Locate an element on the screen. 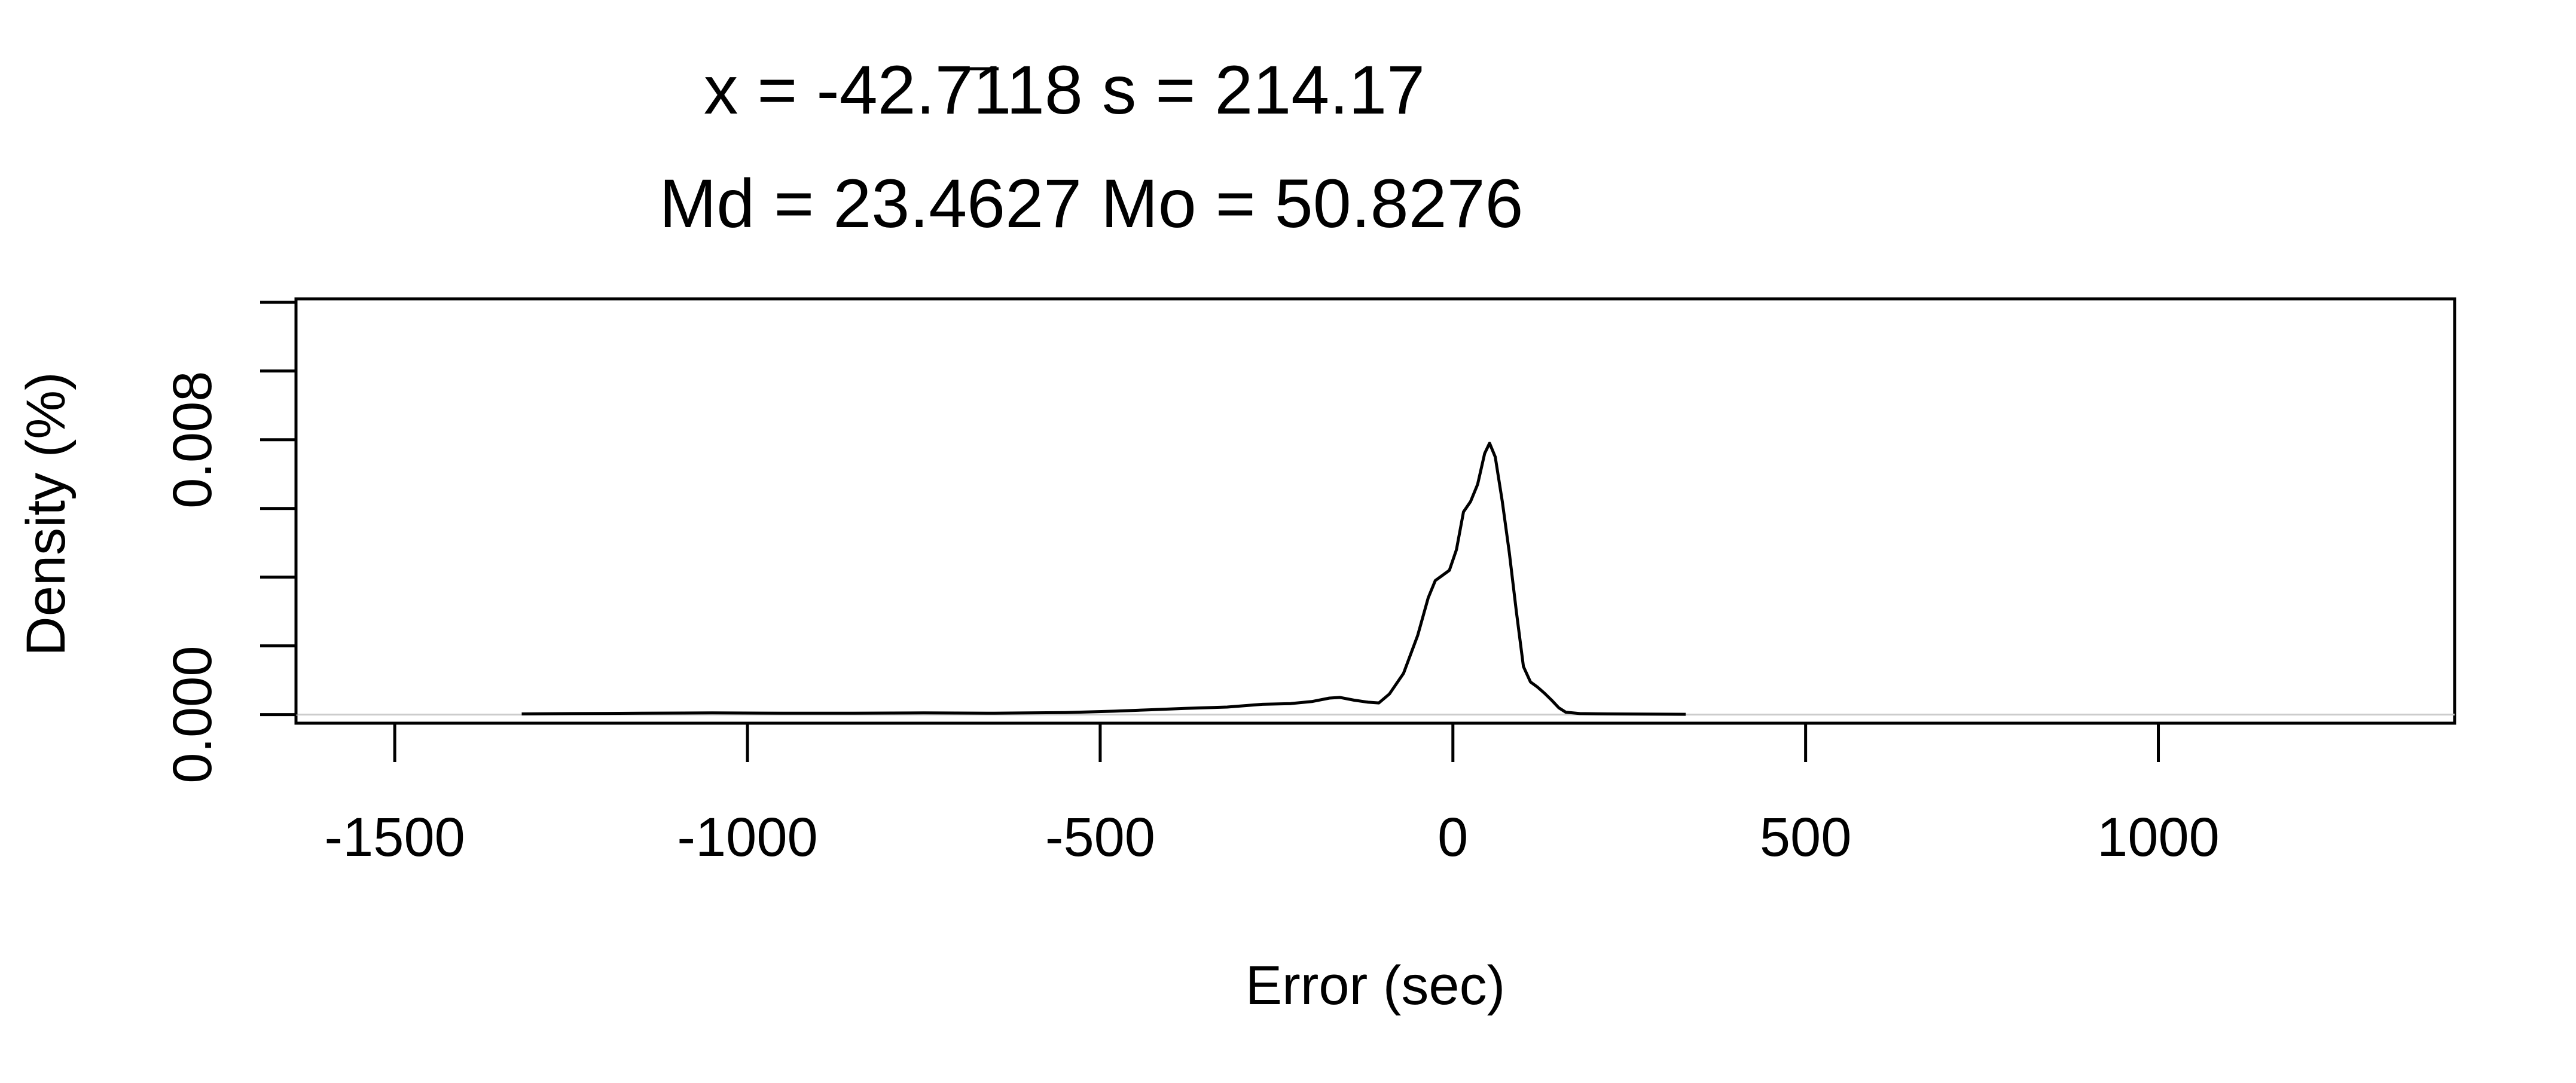  y-tick-label: 0.000 is located at coordinates (192, 715).